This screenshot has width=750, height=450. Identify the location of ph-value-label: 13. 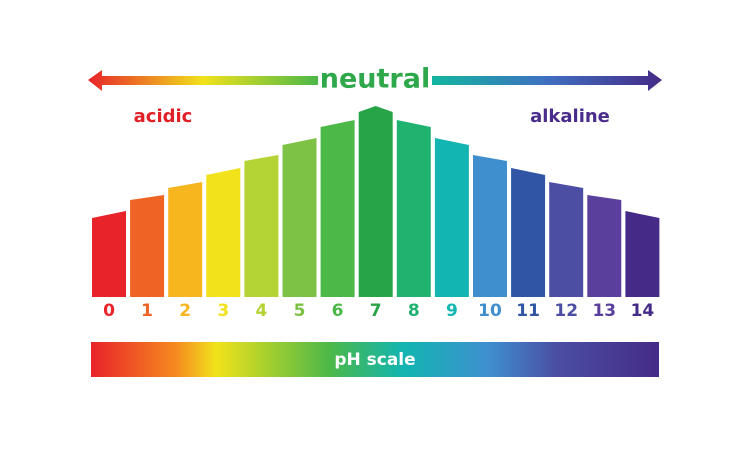
(604, 311).